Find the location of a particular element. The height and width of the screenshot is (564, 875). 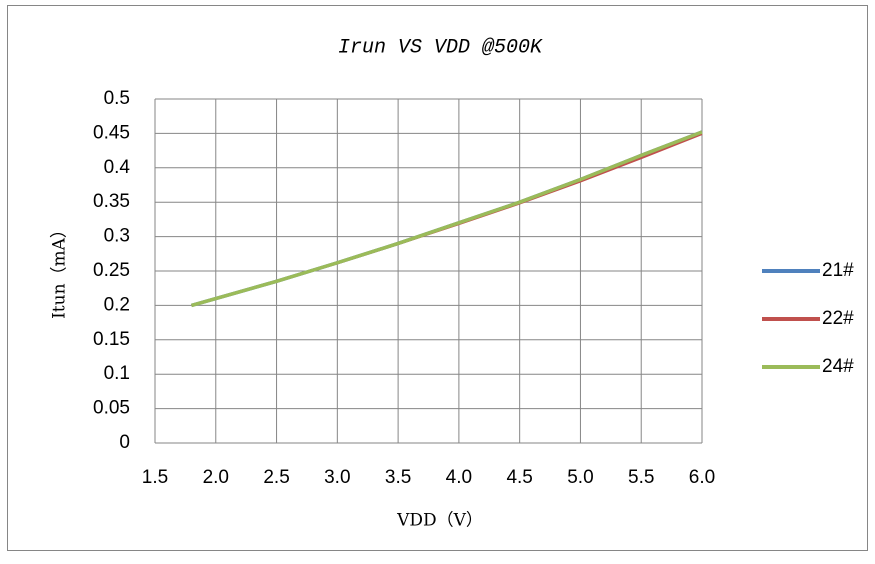

x-tick-label: 5.0 is located at coordinates (580, 477).